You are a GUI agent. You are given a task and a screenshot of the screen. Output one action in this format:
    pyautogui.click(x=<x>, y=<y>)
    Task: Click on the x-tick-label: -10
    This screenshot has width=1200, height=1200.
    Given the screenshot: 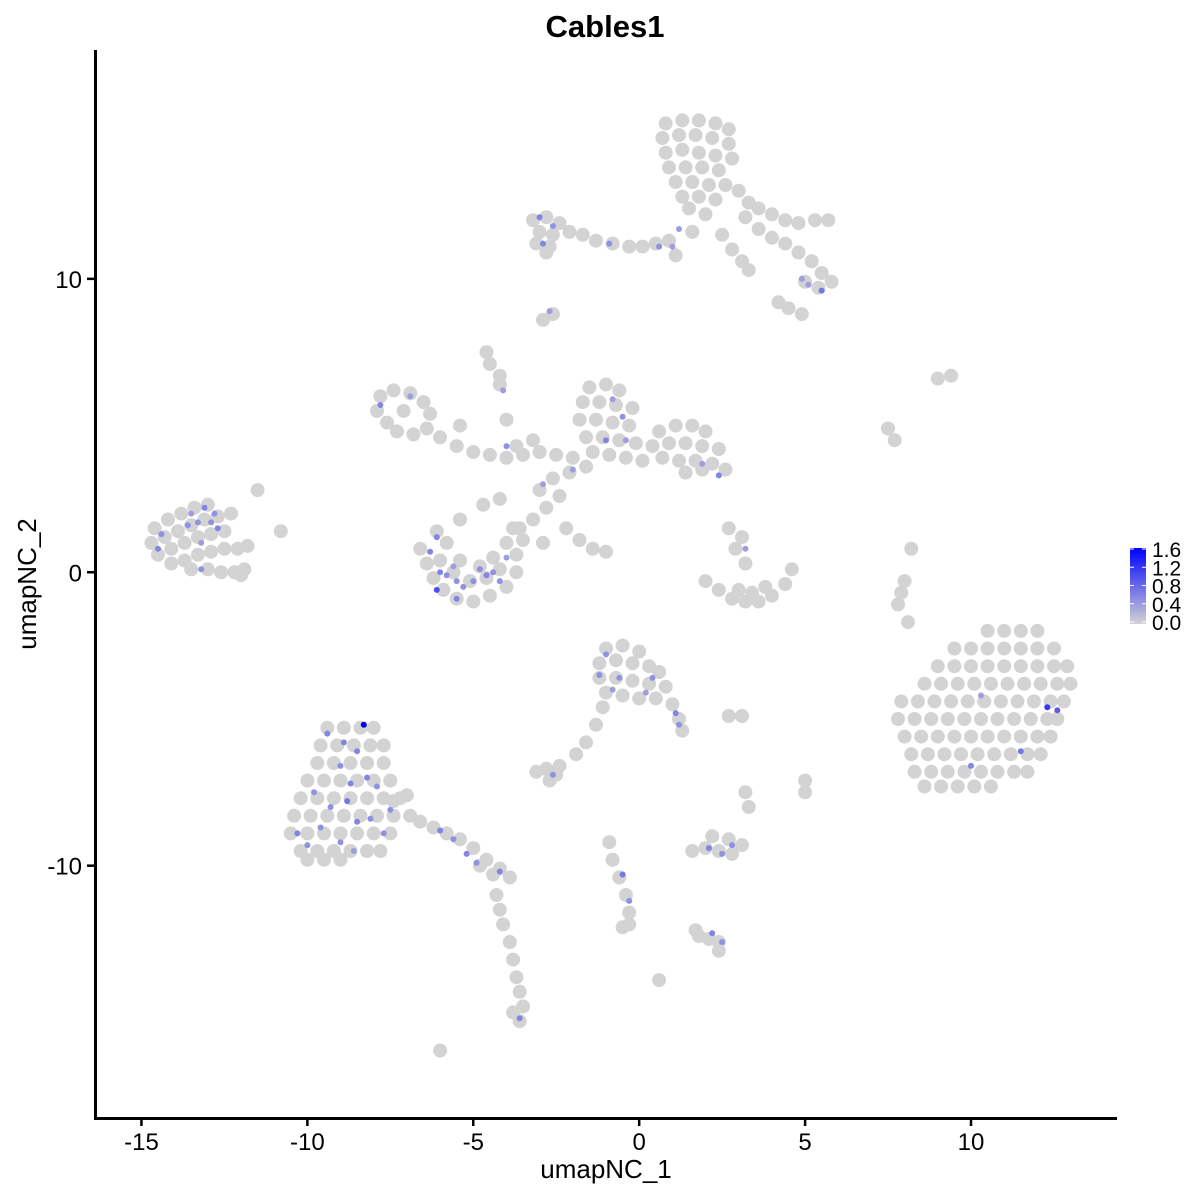 What is the action you would take?
    pyautogui.click(x=307, y=1142)
    